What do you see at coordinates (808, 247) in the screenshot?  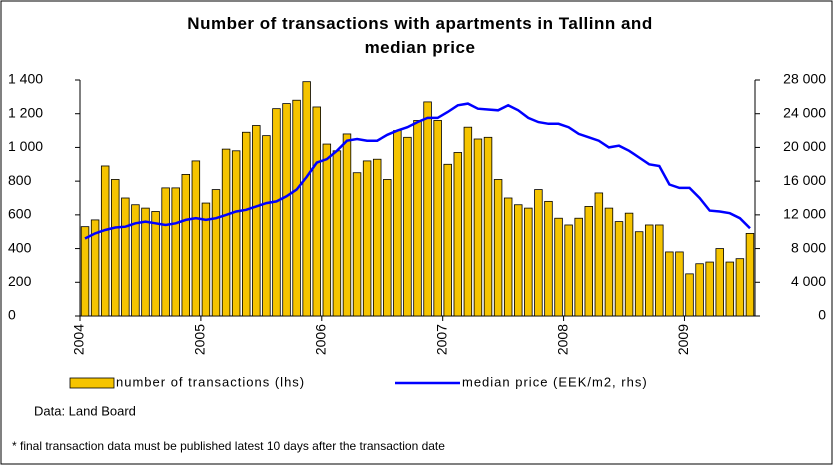 I see `y2-tick-label: 8 000` at bounding box center [808, 247].